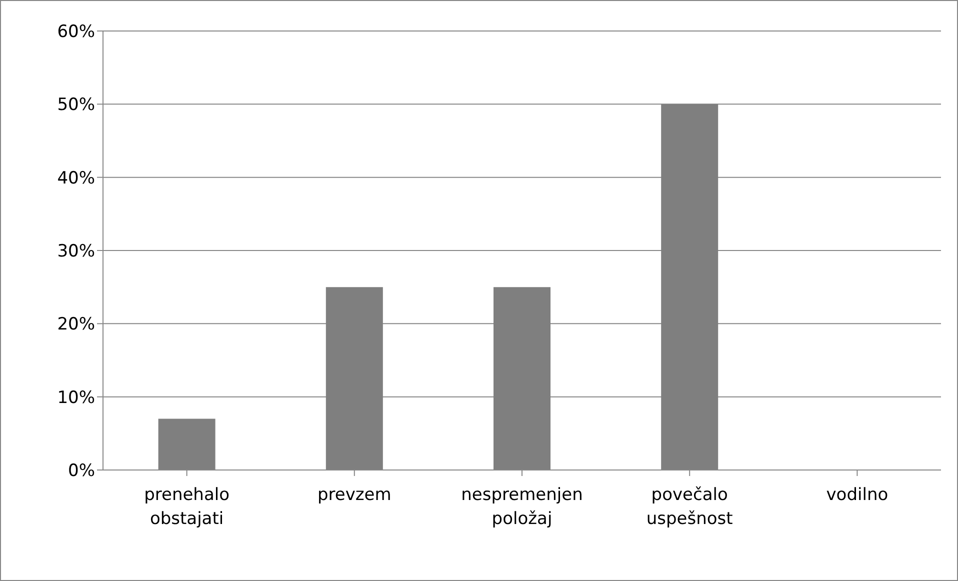 The image size is (958, 581). Describe the element at coordinates (857, 495) in the screenshot. I see `x-tick-label: vodilno` at that location.